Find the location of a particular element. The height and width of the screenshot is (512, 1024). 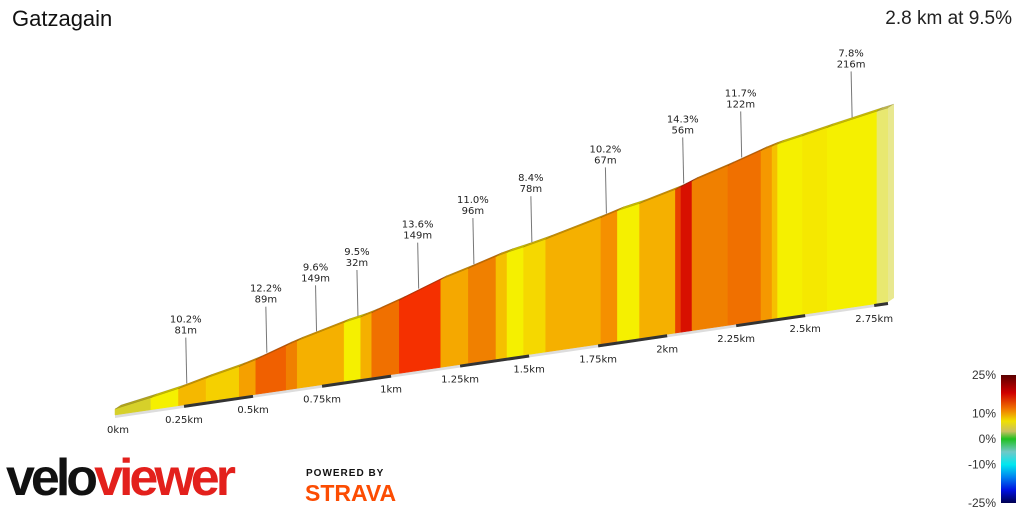

x-tick-label: 1km is located at coordinates (391, 390).